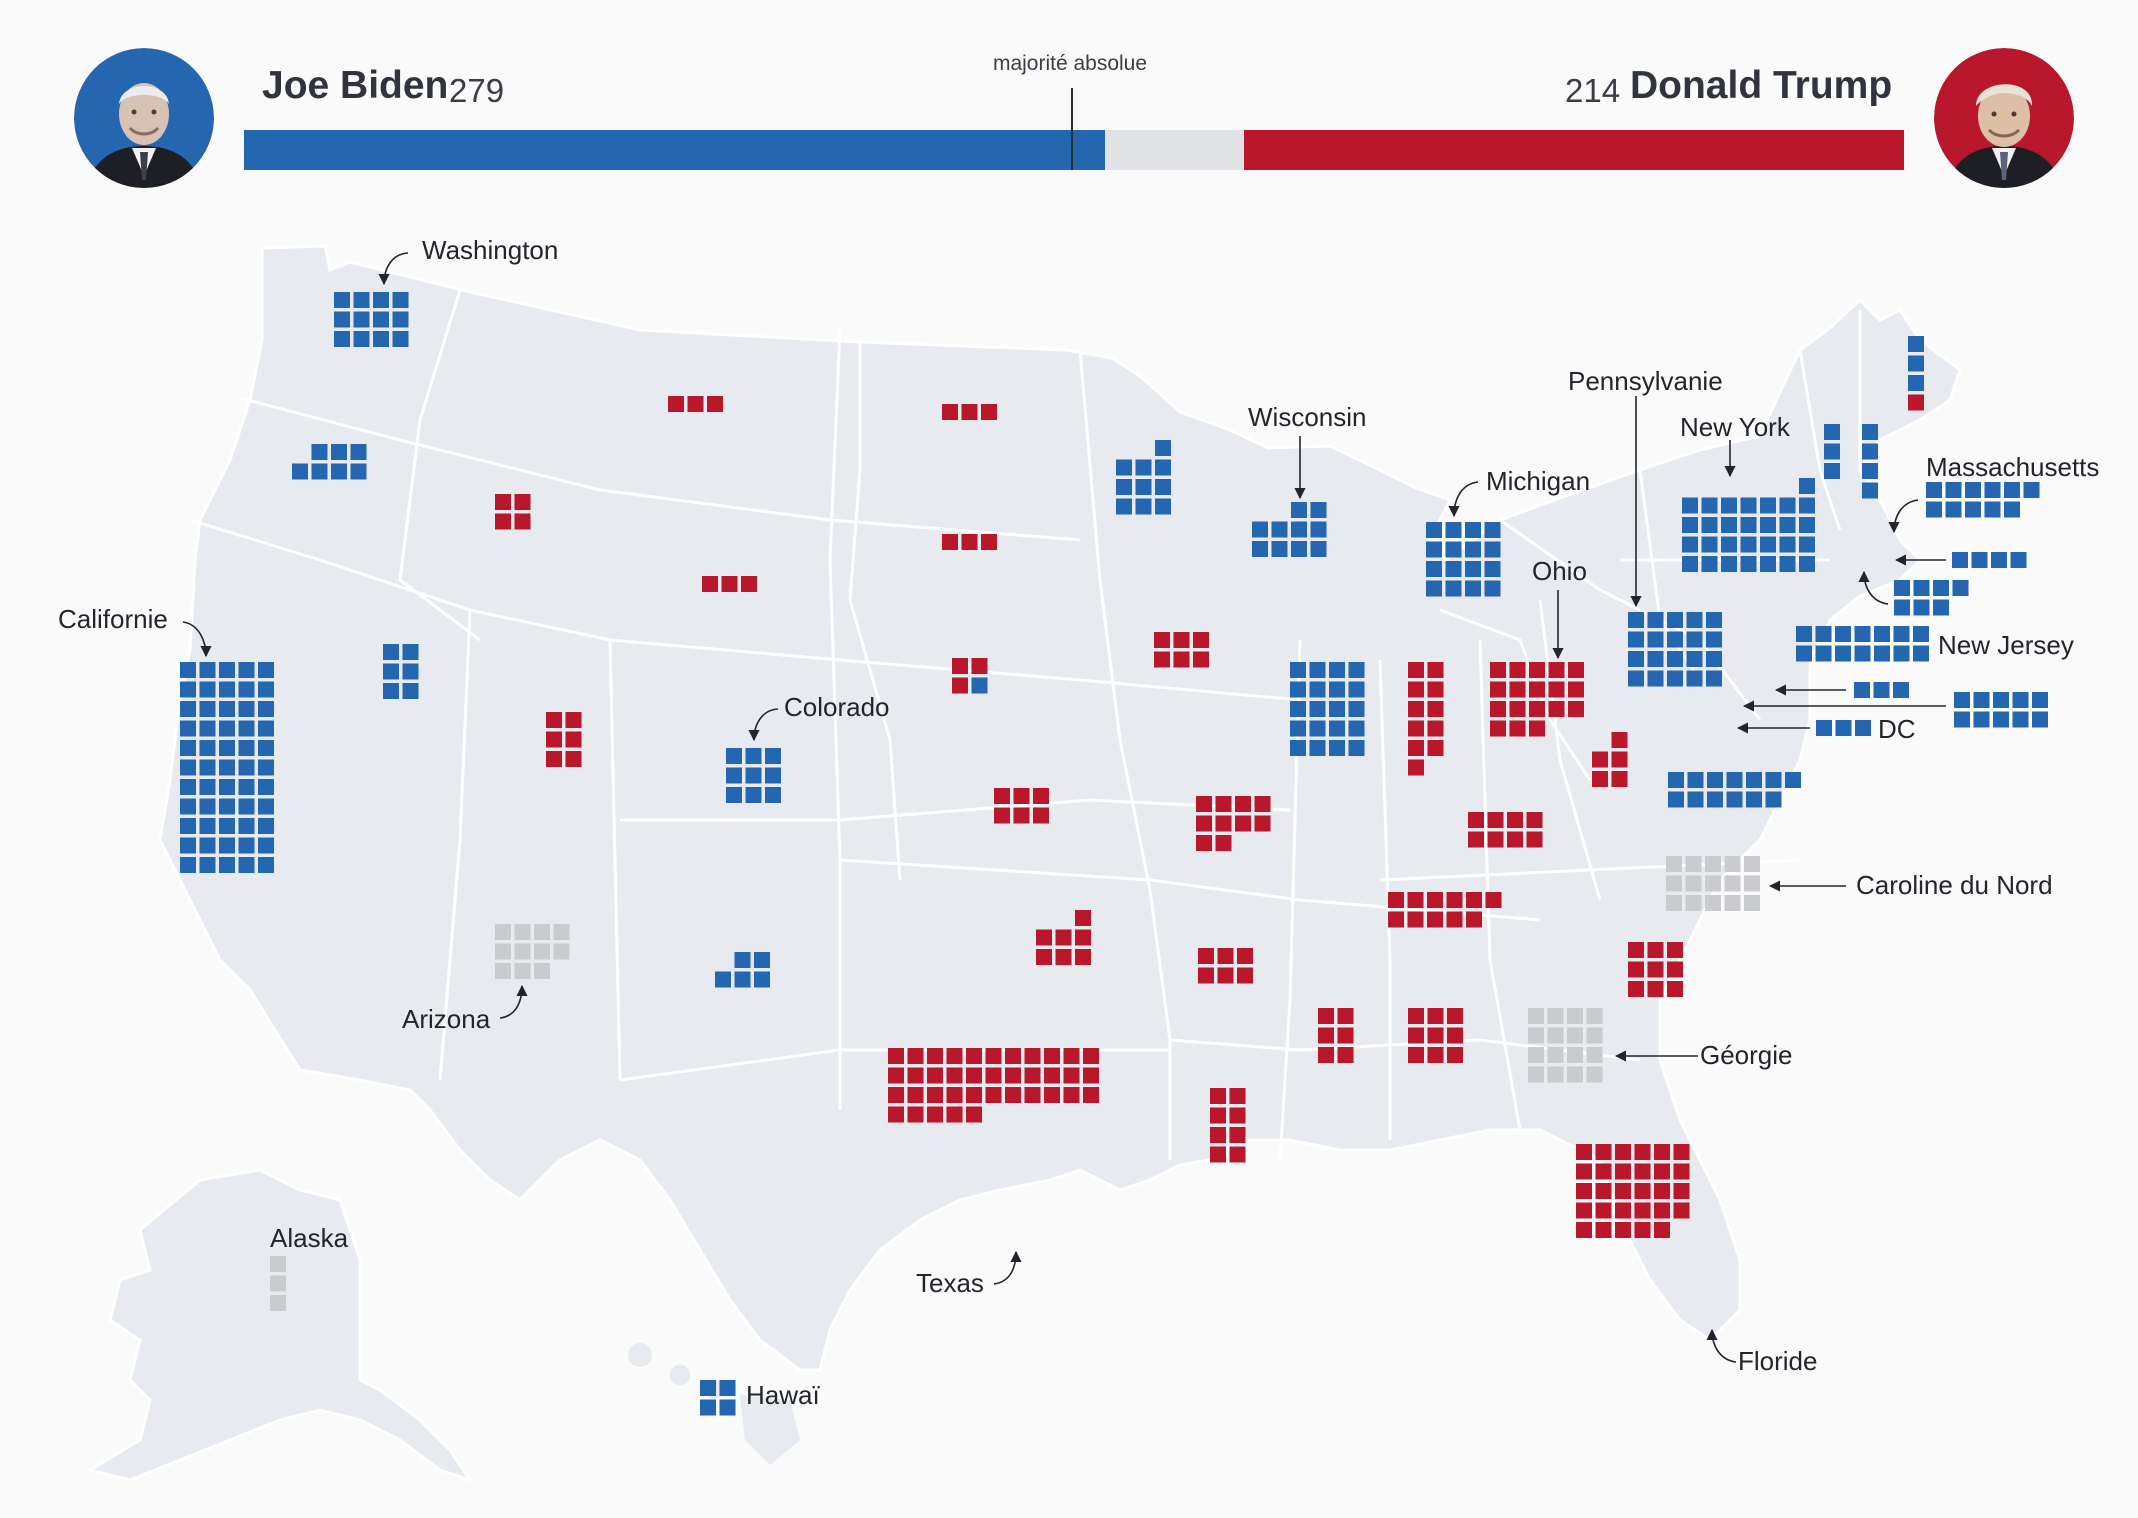 The height and width of the screenshot is (1518, 2138). I want to click on label-wisconsin: Wisconsin, so click(1307, 417).